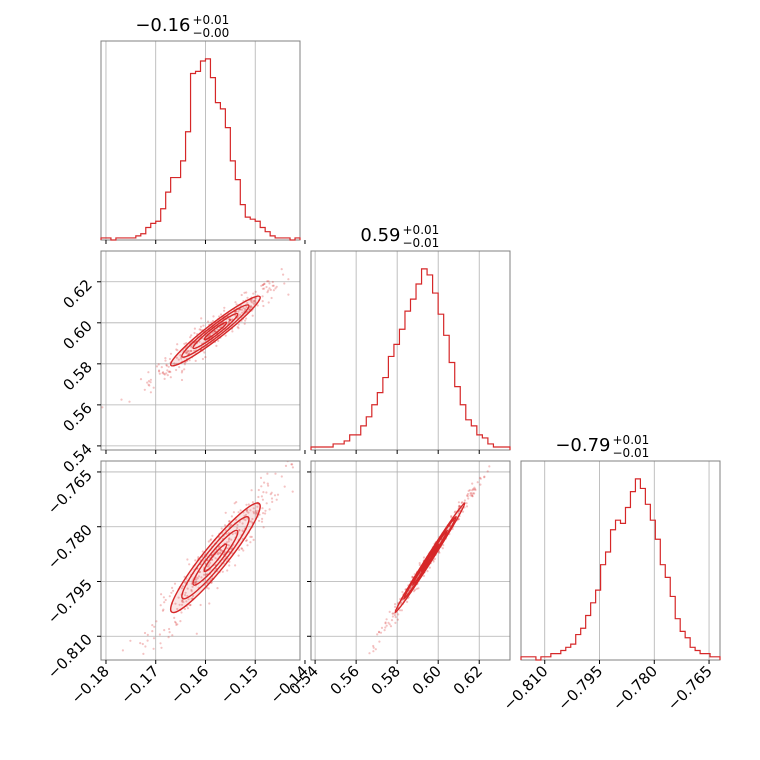 This screenshot has width=760, height=760. I want to click on x-tick-label: 0.62, so click(468, 680).